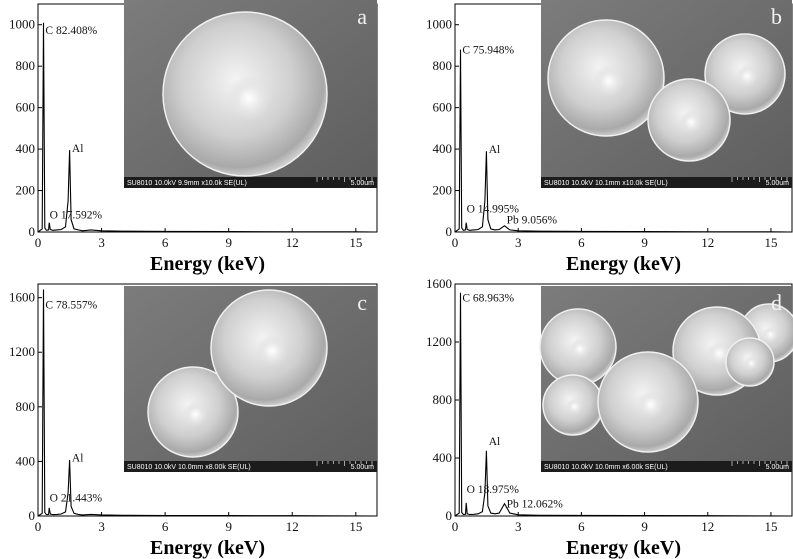 The height and width of the screenshot is (559, 793). I want to click on panel-letter: d, so click(776, 302).